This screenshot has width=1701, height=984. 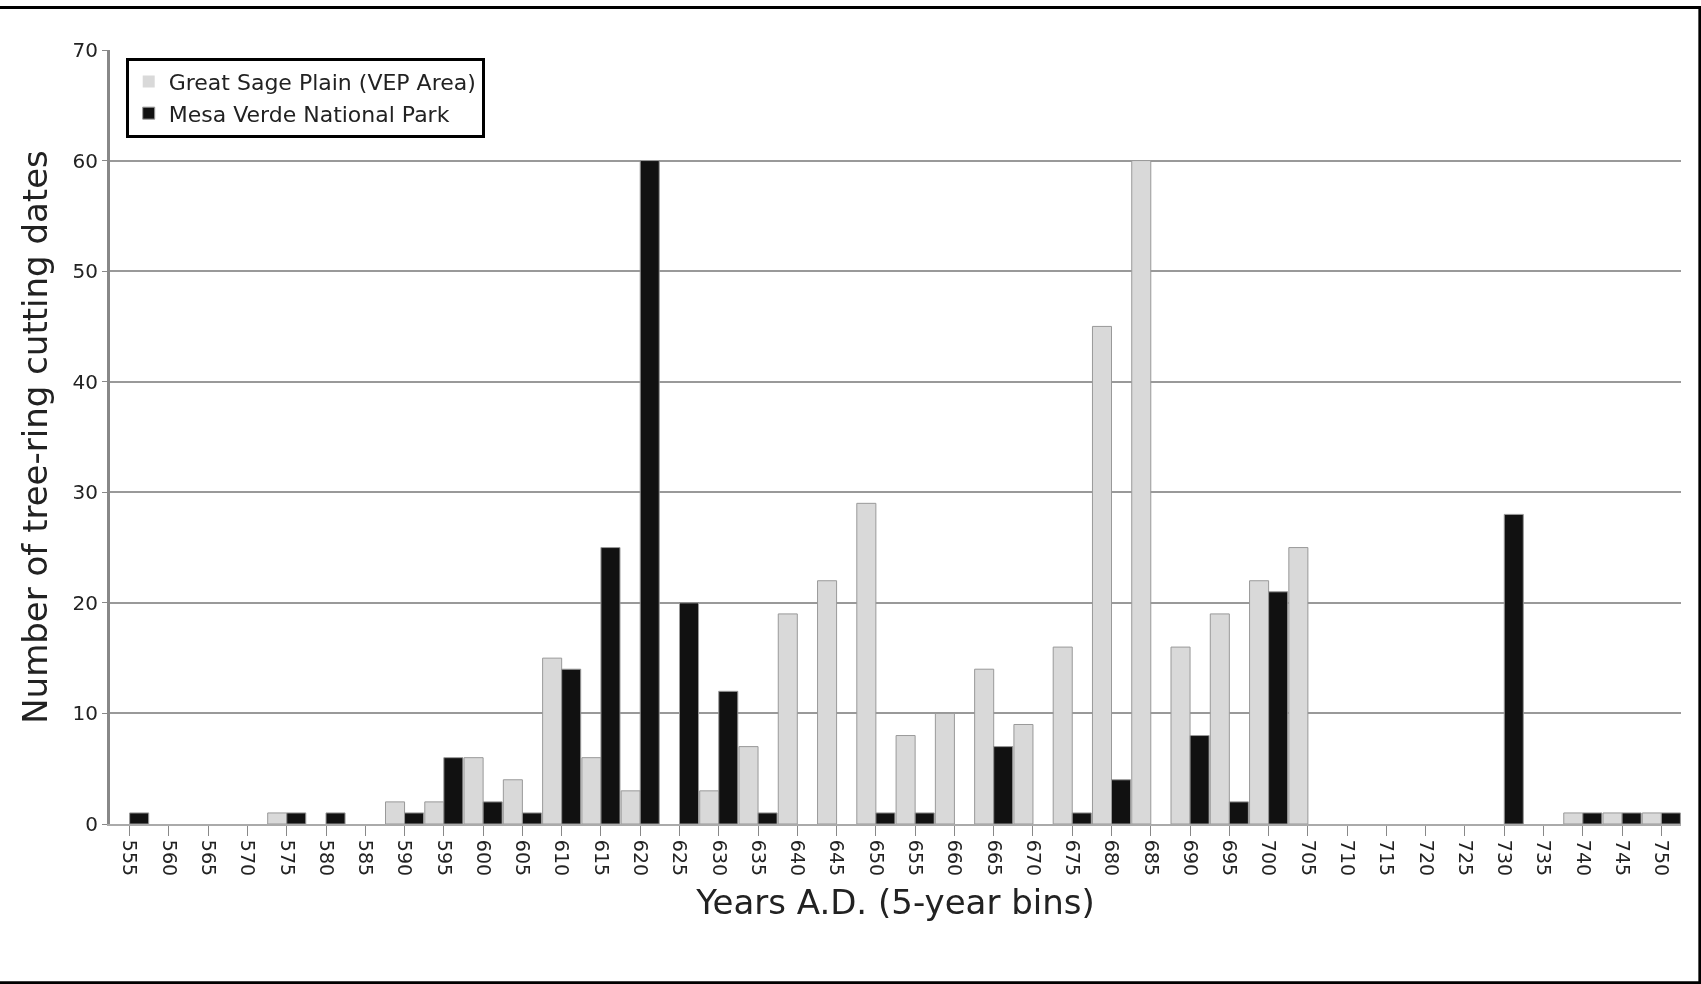 I want to click on x-tick-label: 635, so click(x=758, y=858).